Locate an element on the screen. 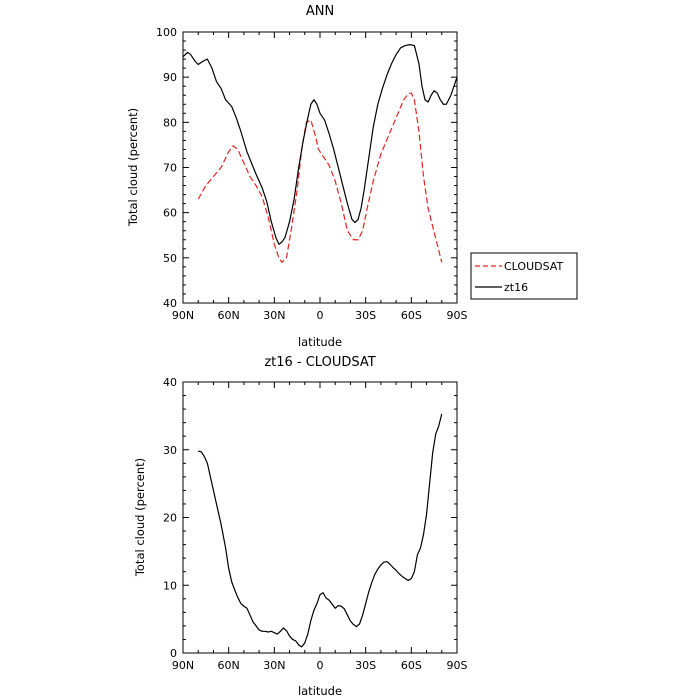 The height and width of the screenshot is (700, 700). top-chart-y-axis-label: Total cloud (percent) is located at coordinates (133, 167).